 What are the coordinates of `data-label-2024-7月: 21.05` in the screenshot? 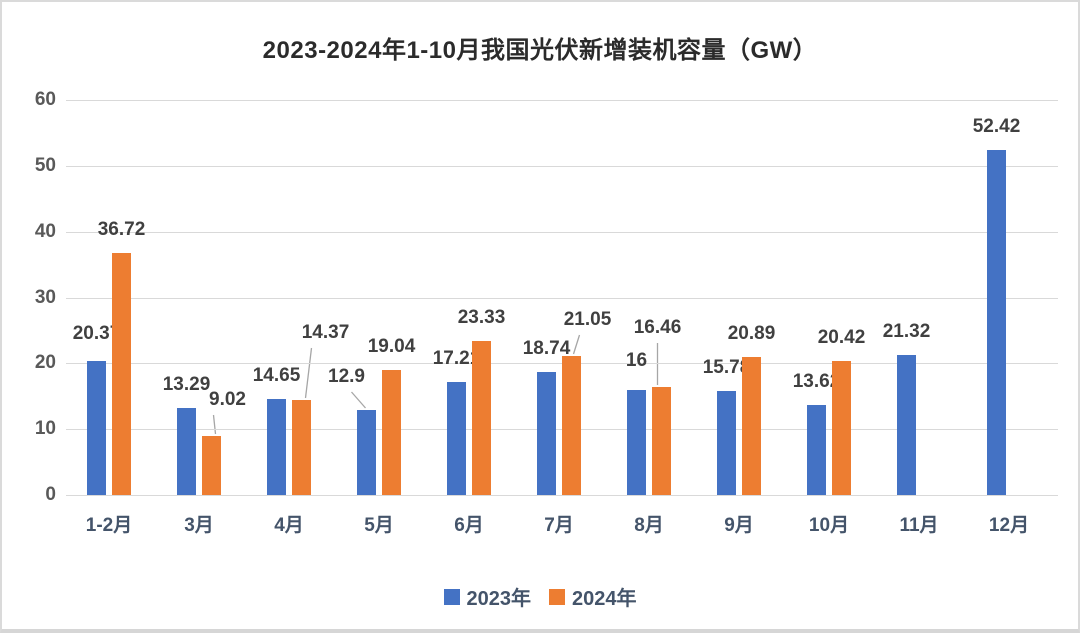 It's located at (587, 319).